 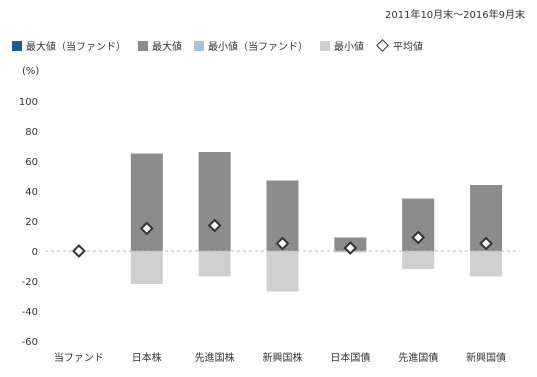 What do you see at coordinates (408, 47) in the screenshot?
I see `legend-label-average: 平均値` at bounding box center [408, 47].